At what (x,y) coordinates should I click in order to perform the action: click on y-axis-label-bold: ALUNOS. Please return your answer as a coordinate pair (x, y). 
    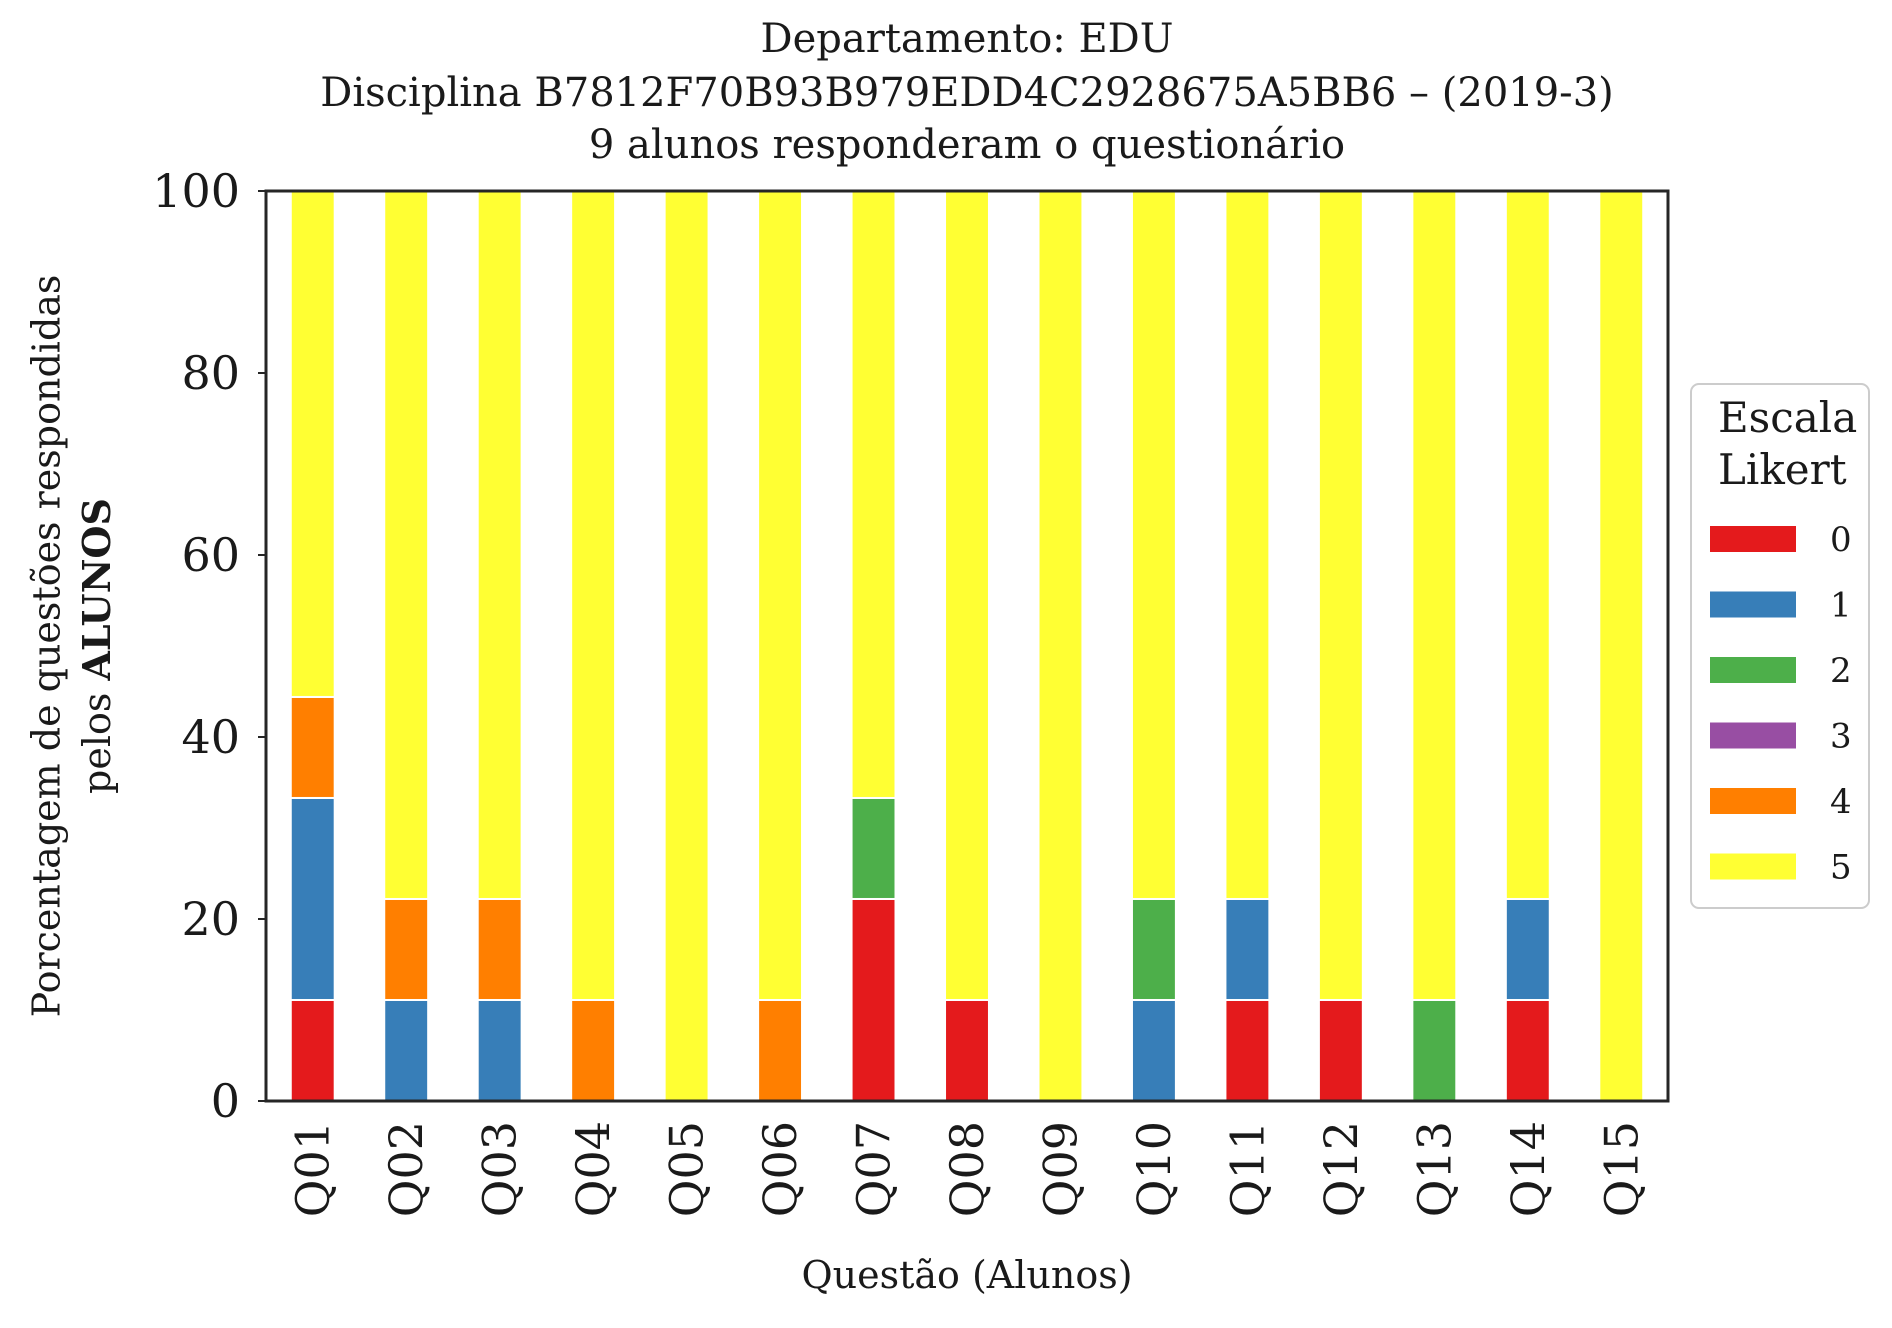
    Looking at the image, I should click on (96, 590).